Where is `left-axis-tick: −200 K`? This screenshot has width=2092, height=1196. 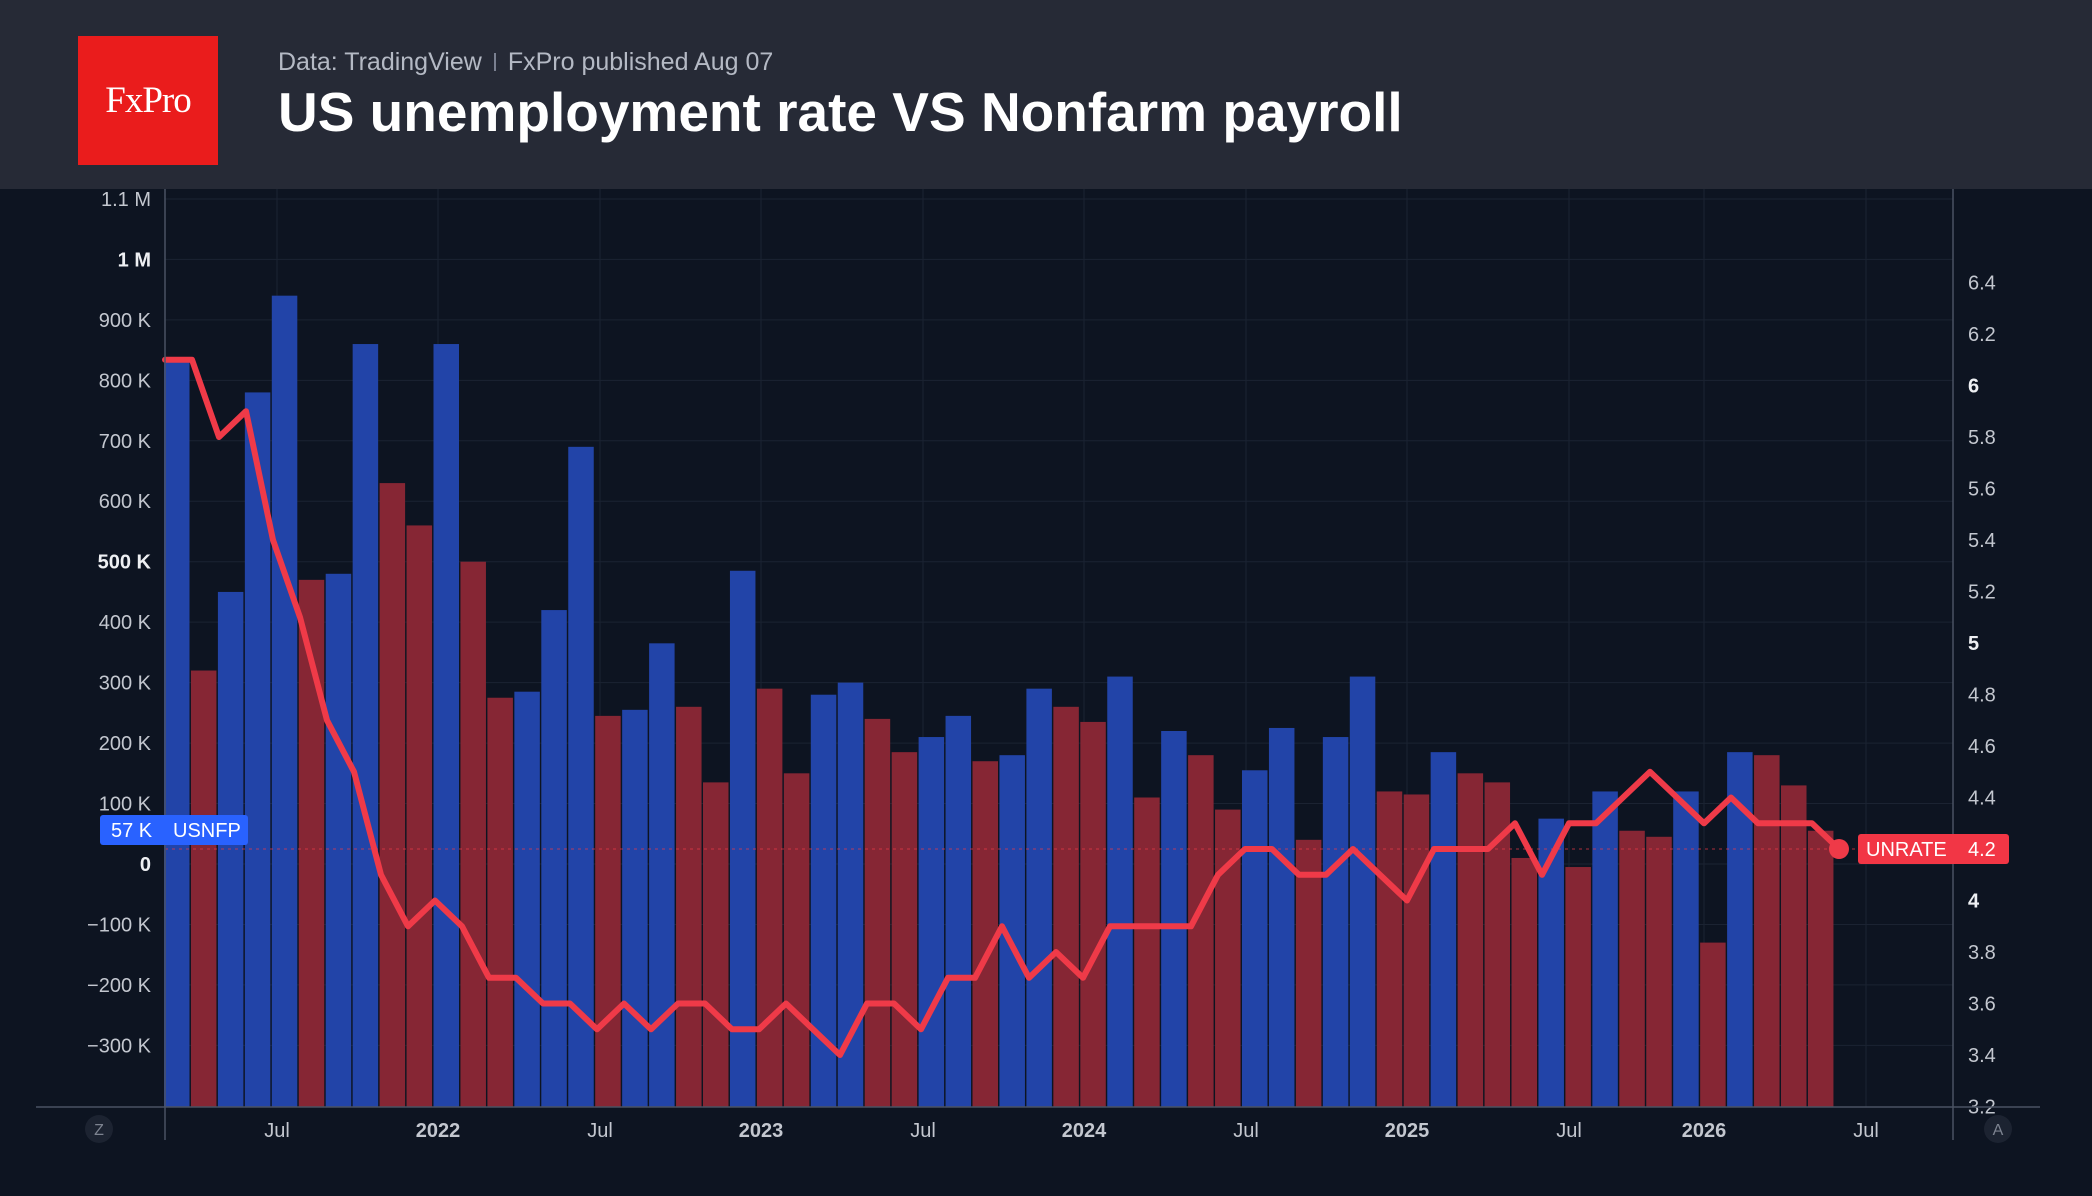
left-axis-tick: −200 K is located at coordinates (119, 986).